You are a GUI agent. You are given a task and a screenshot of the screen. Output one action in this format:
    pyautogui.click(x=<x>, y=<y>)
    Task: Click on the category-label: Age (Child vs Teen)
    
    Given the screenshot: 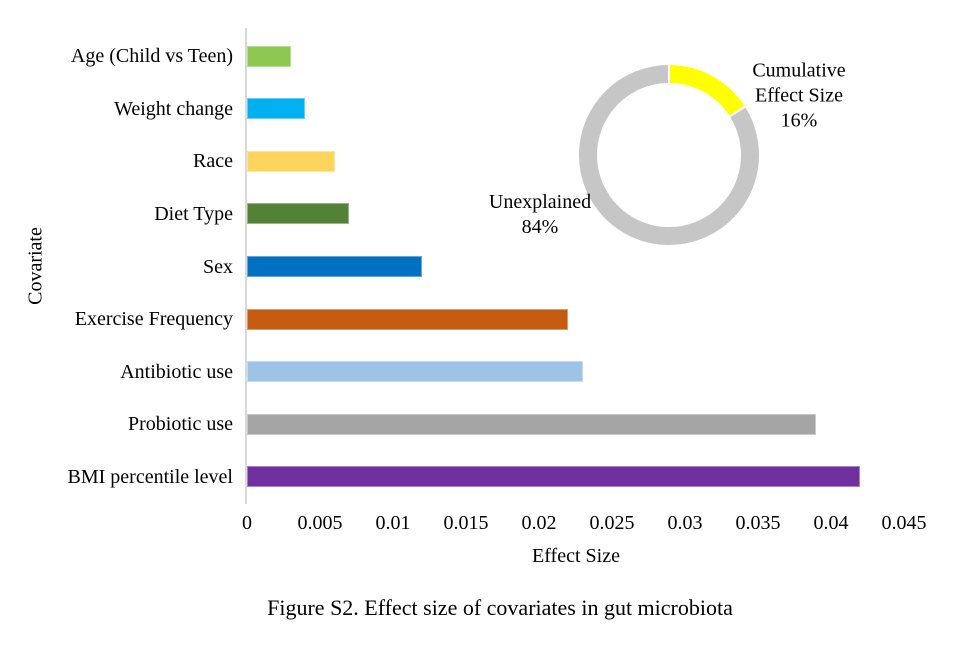 What is the action you would take?
    pyautogui.click(x=151, y=56)
    